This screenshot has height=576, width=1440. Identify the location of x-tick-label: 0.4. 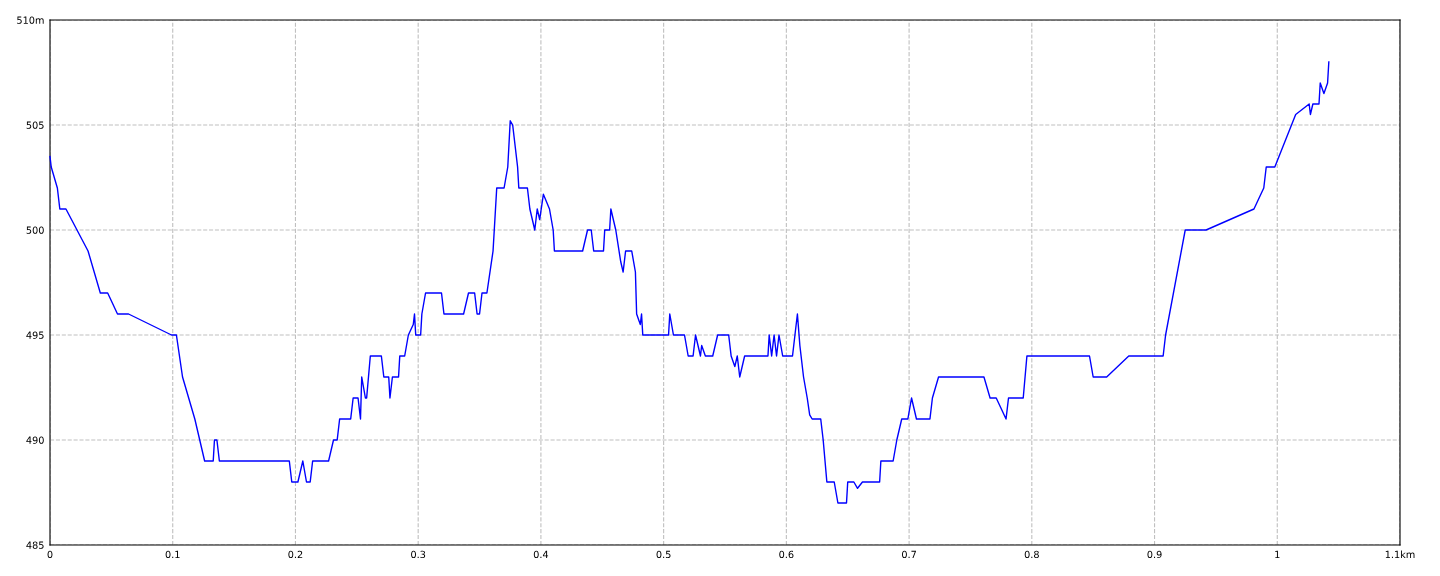
(541, 554).